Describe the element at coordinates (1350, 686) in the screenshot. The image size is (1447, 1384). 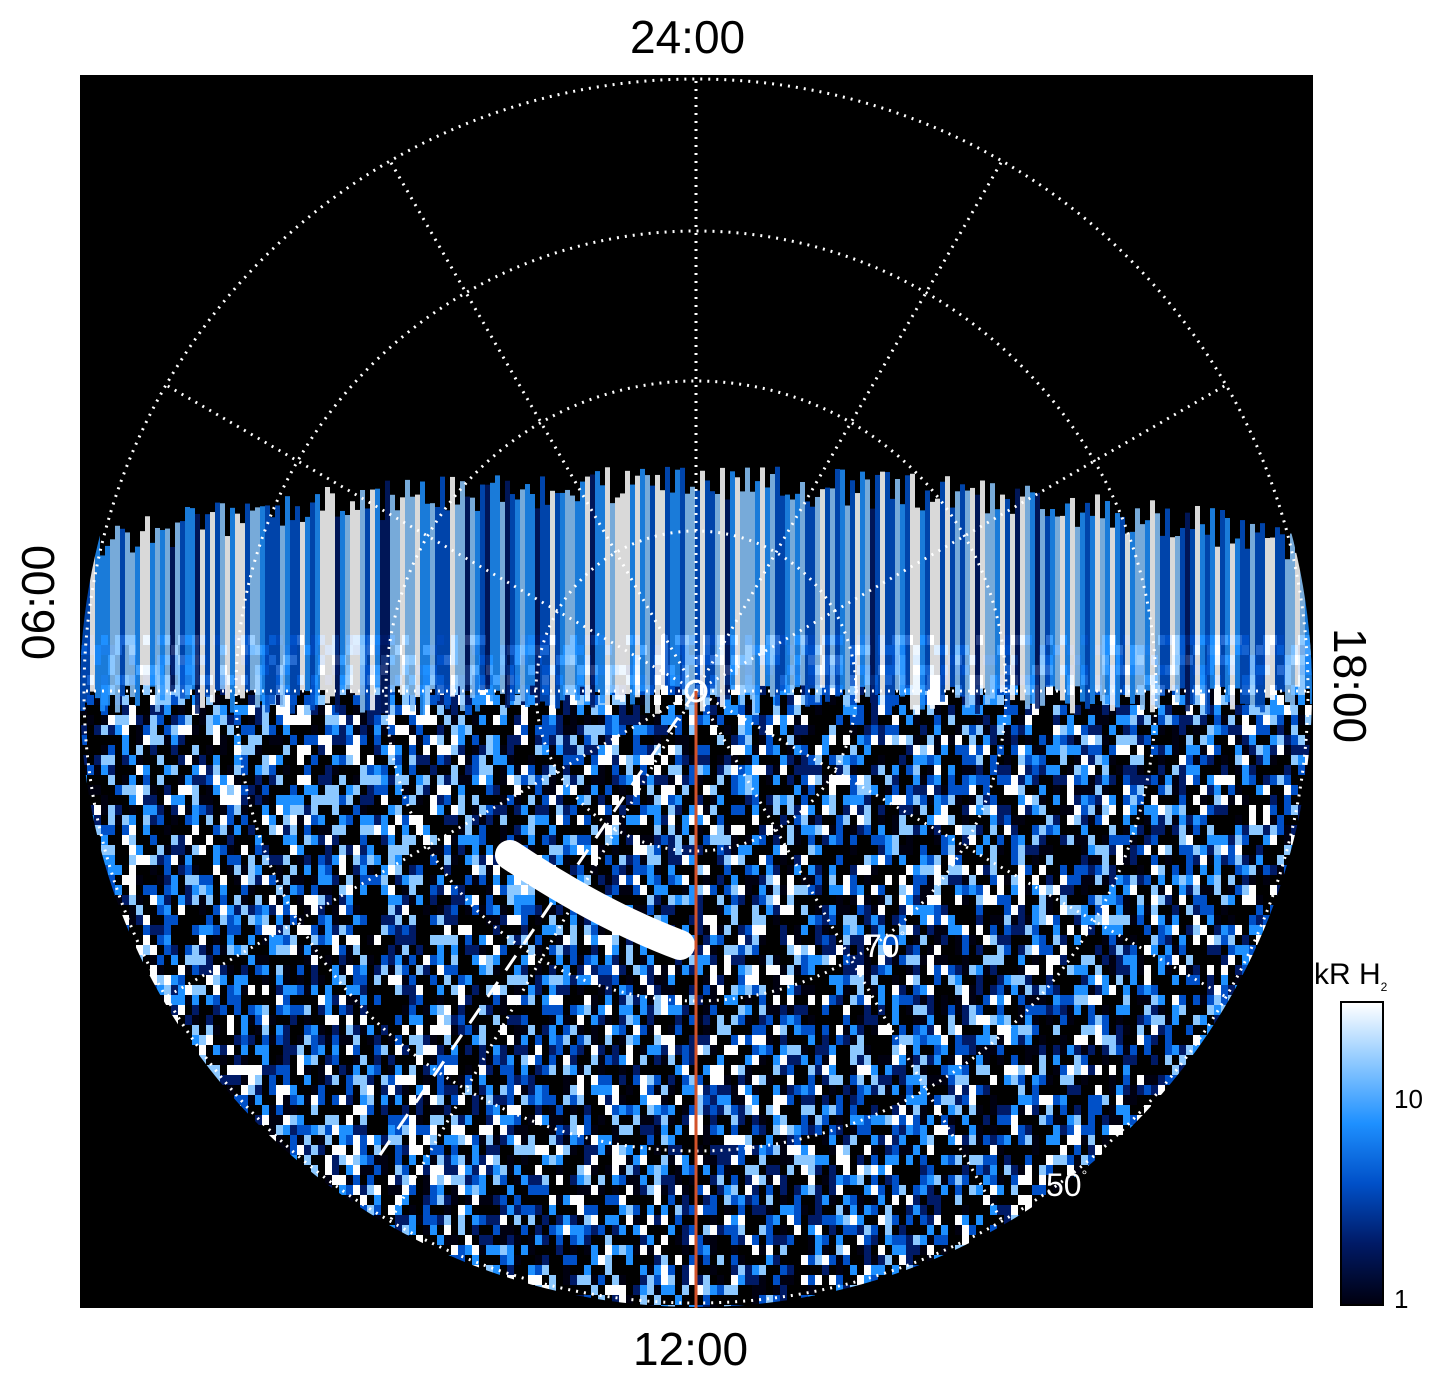
I see `local-time-label-dusk: 18:00` at that location.